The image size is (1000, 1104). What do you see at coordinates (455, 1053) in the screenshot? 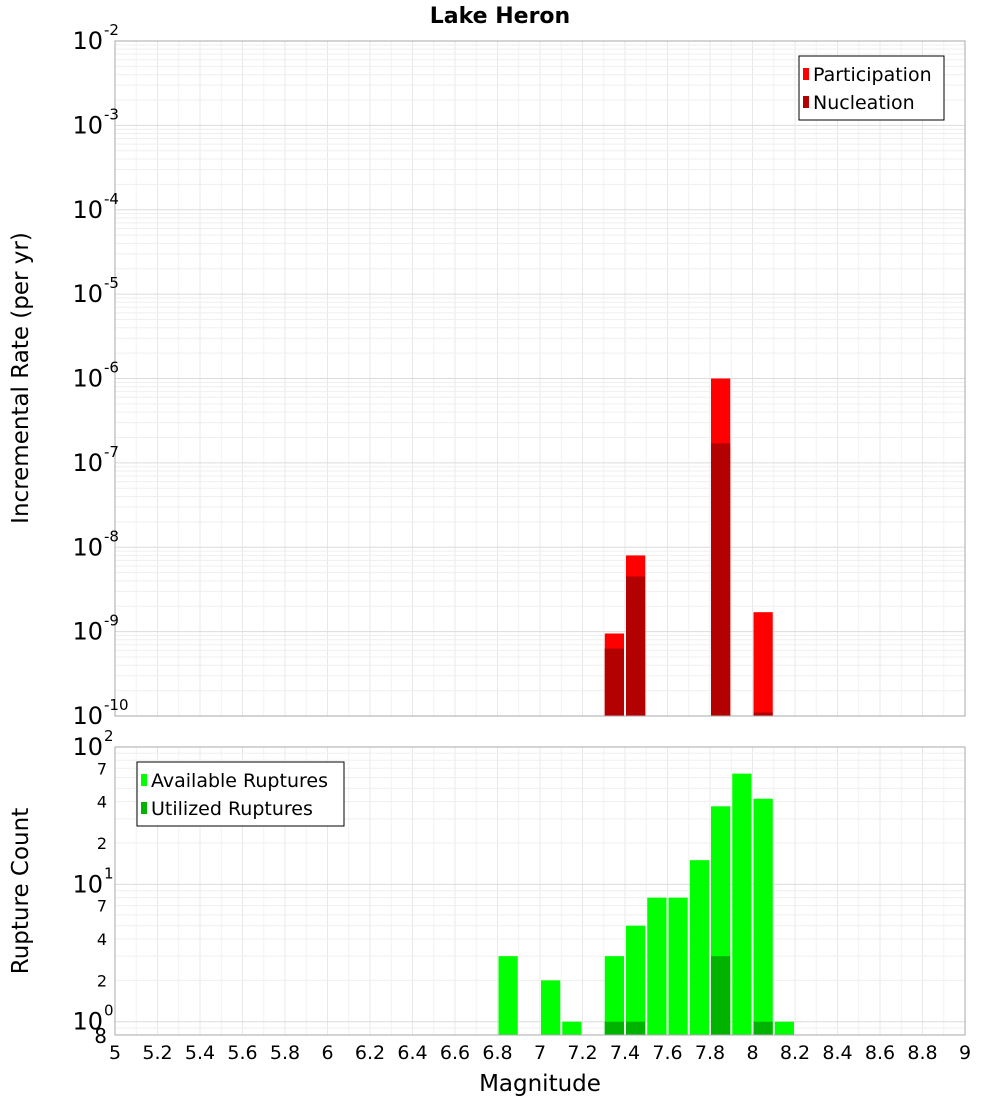
I see `x-tick-label: 6.6` at bounding box center [455, 1053].